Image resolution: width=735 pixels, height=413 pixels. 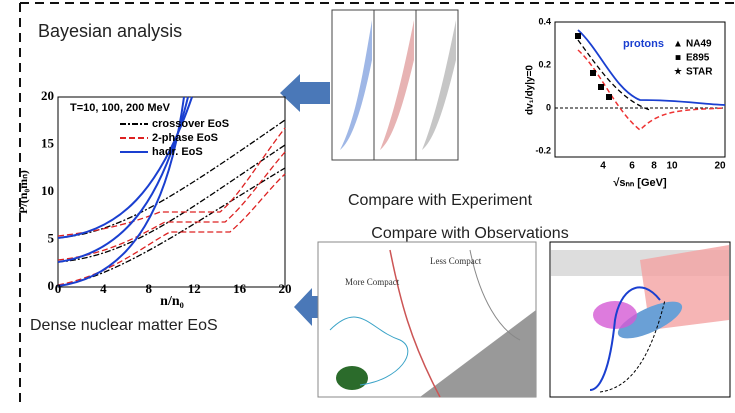 What do you see at coordinates (47, 190) in the screenshot?
I see `y-tick-label: 10` at bounding box center [47, 190].